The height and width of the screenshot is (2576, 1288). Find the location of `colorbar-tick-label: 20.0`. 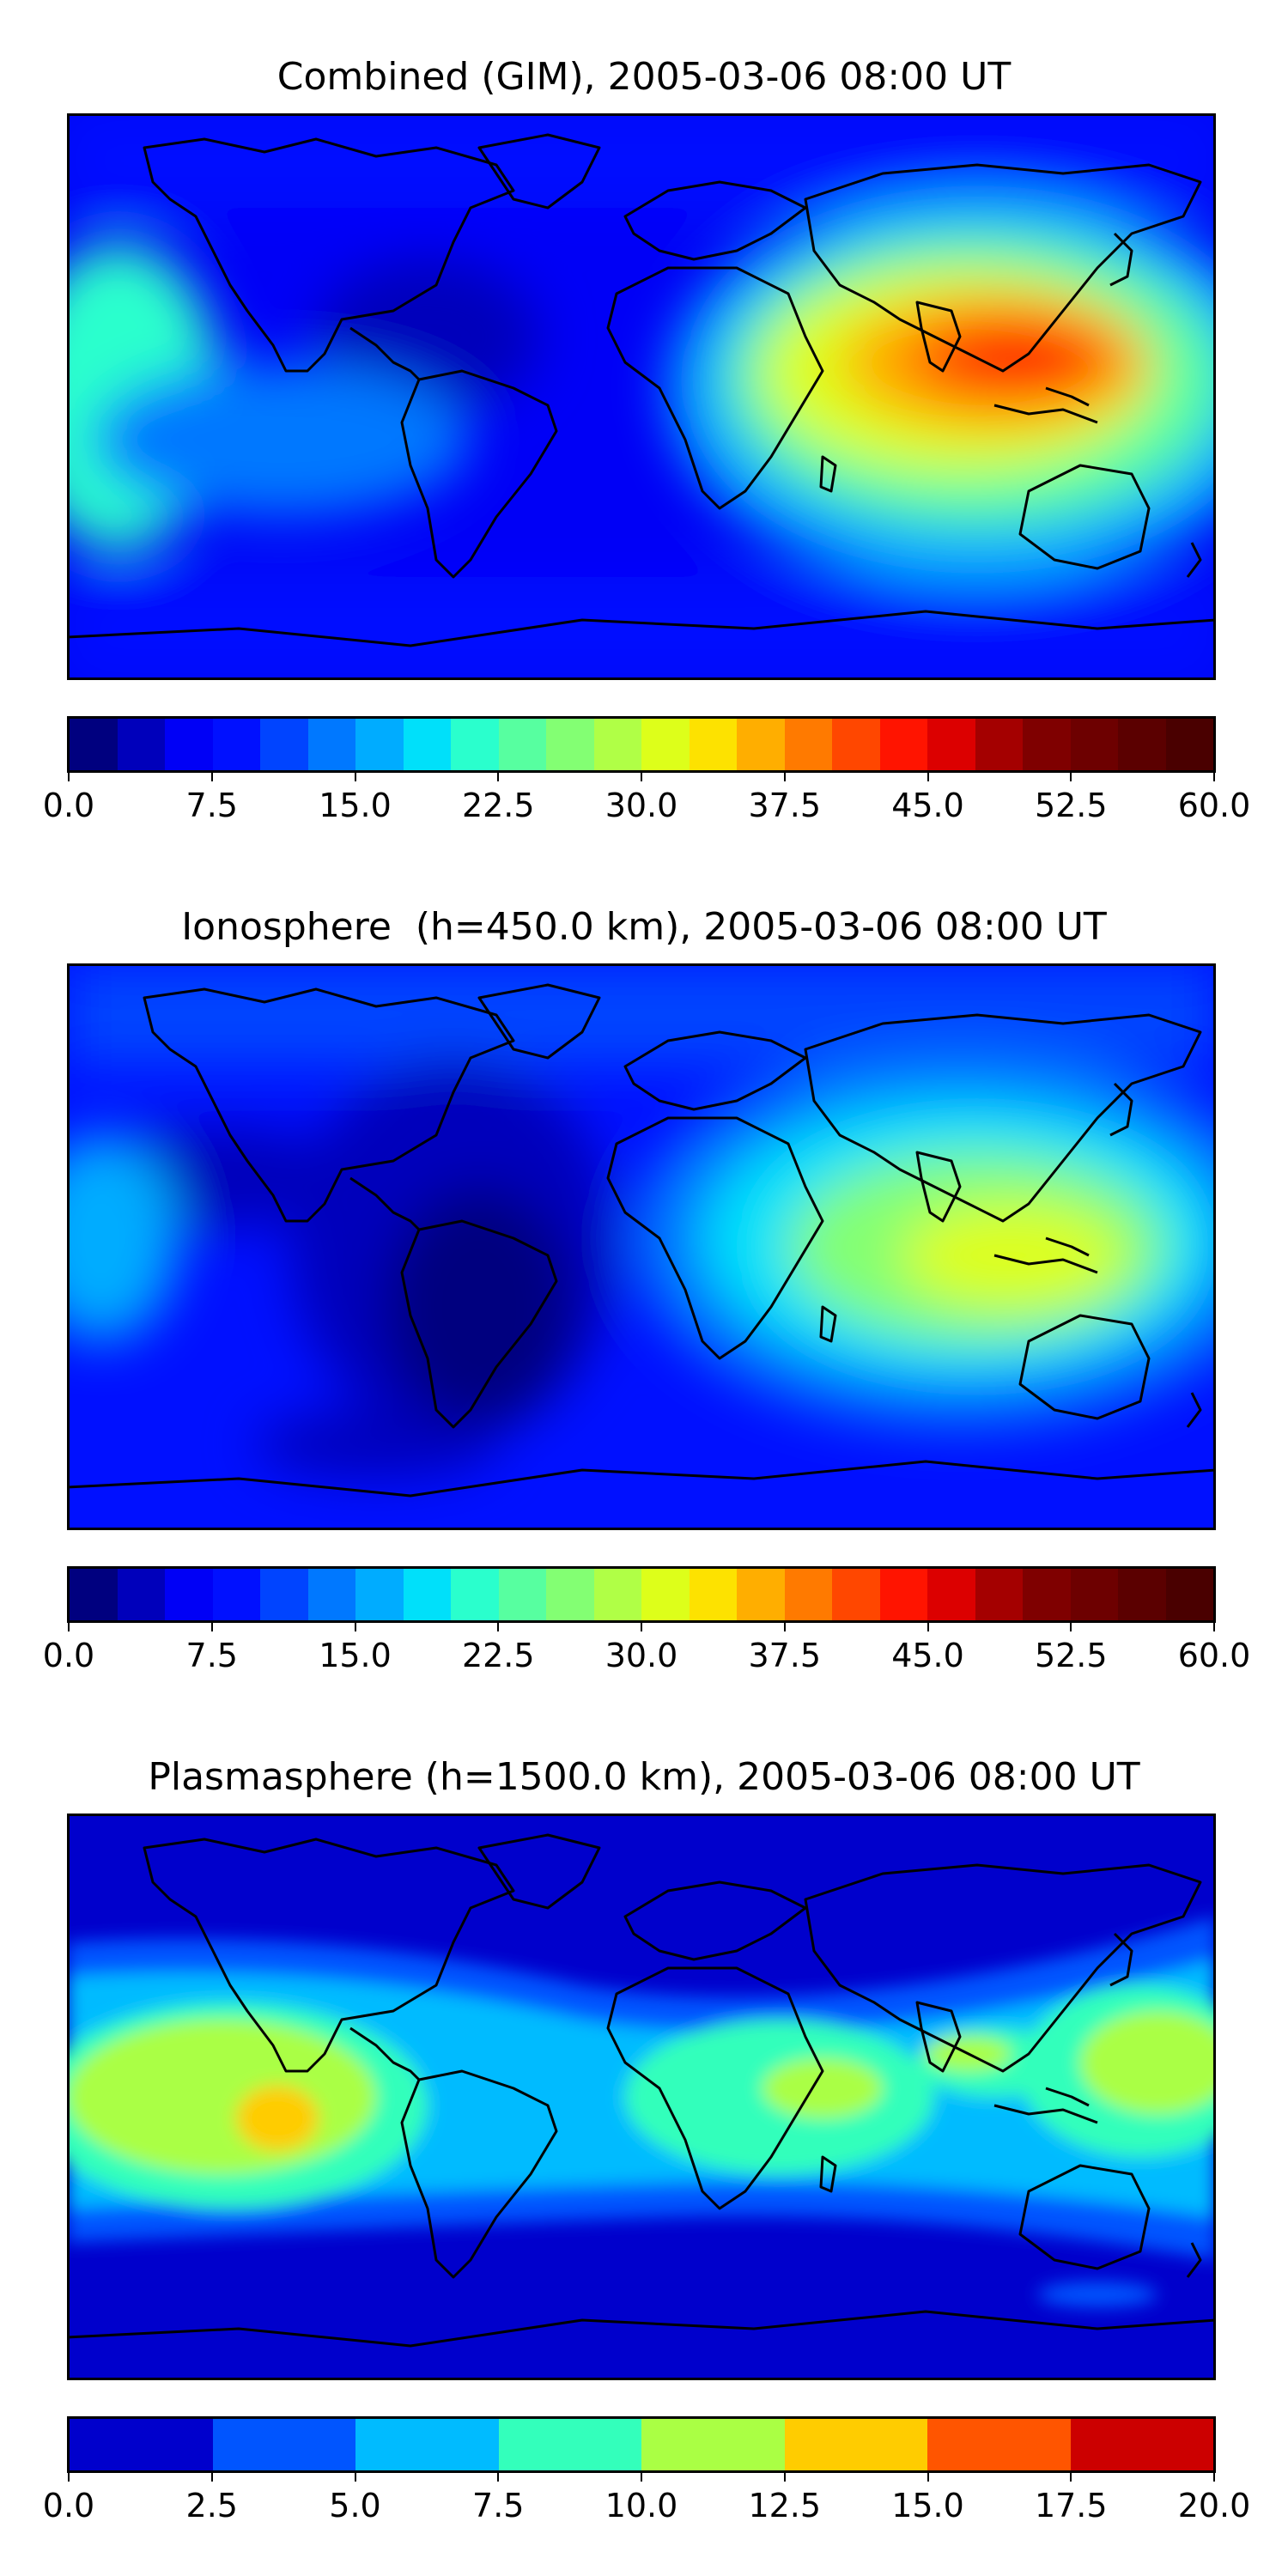

colorbar-tick-label: 20.0 is located at coordinates (1214, 2506).